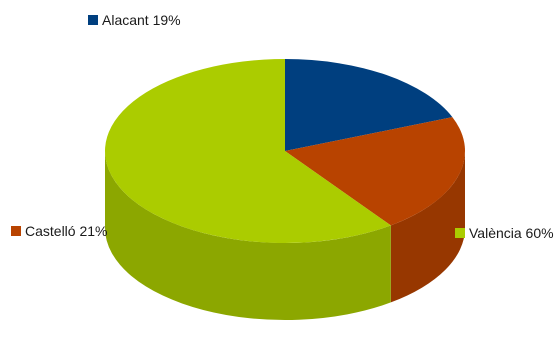  Describe the element at coordinates (511, 233) in the screenshot. I see `data-label-valencia: València 60%` at that location.